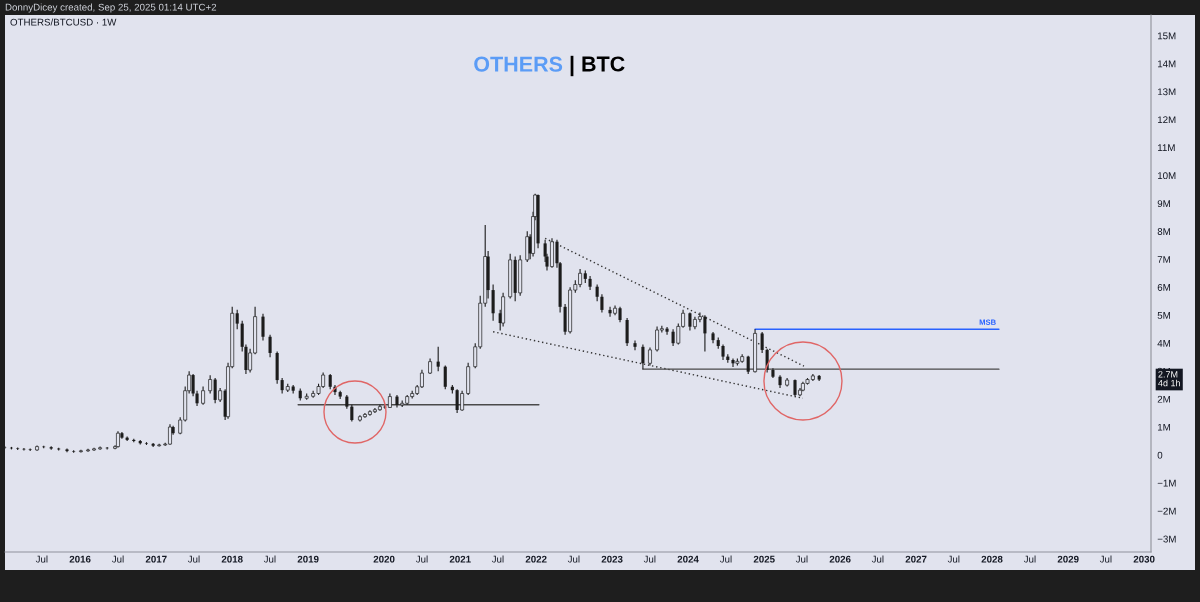  What do you see at coordinates (1144, 559) in the screenshot?
I see `x-tick-label: 2030` at bounding box center [1144, 559].